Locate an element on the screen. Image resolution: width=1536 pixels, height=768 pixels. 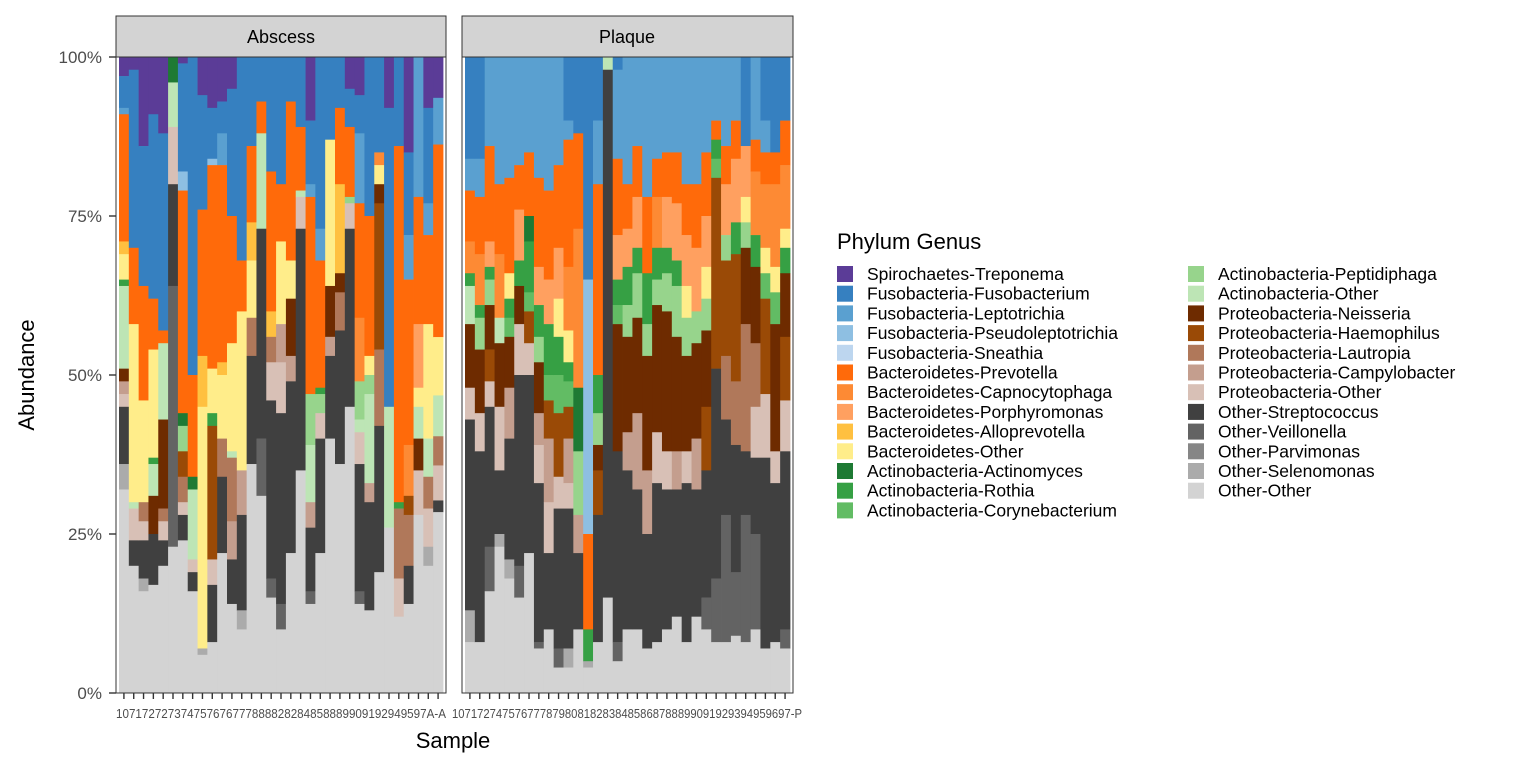
bar-segment-plaque-31-bacteroidetes-capnocytophaga is located at coordinates (765, 216).